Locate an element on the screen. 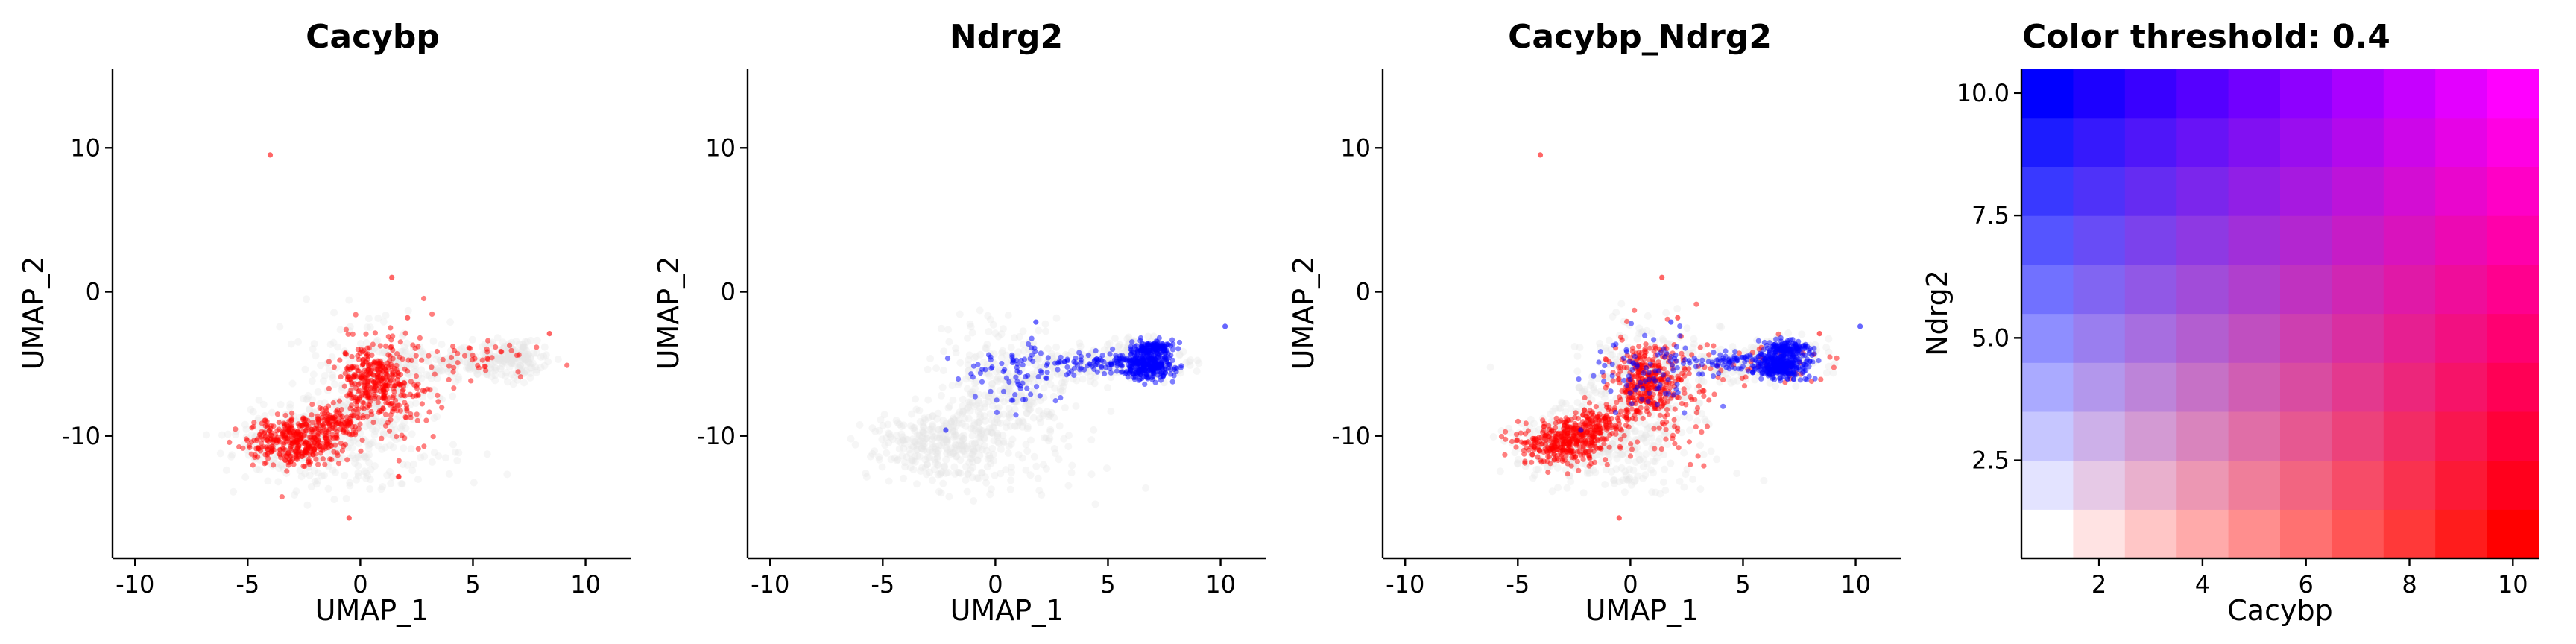 This screenshot has height=644, width=2576. y-tick-label: 0 is located at coordinates (728, 292).